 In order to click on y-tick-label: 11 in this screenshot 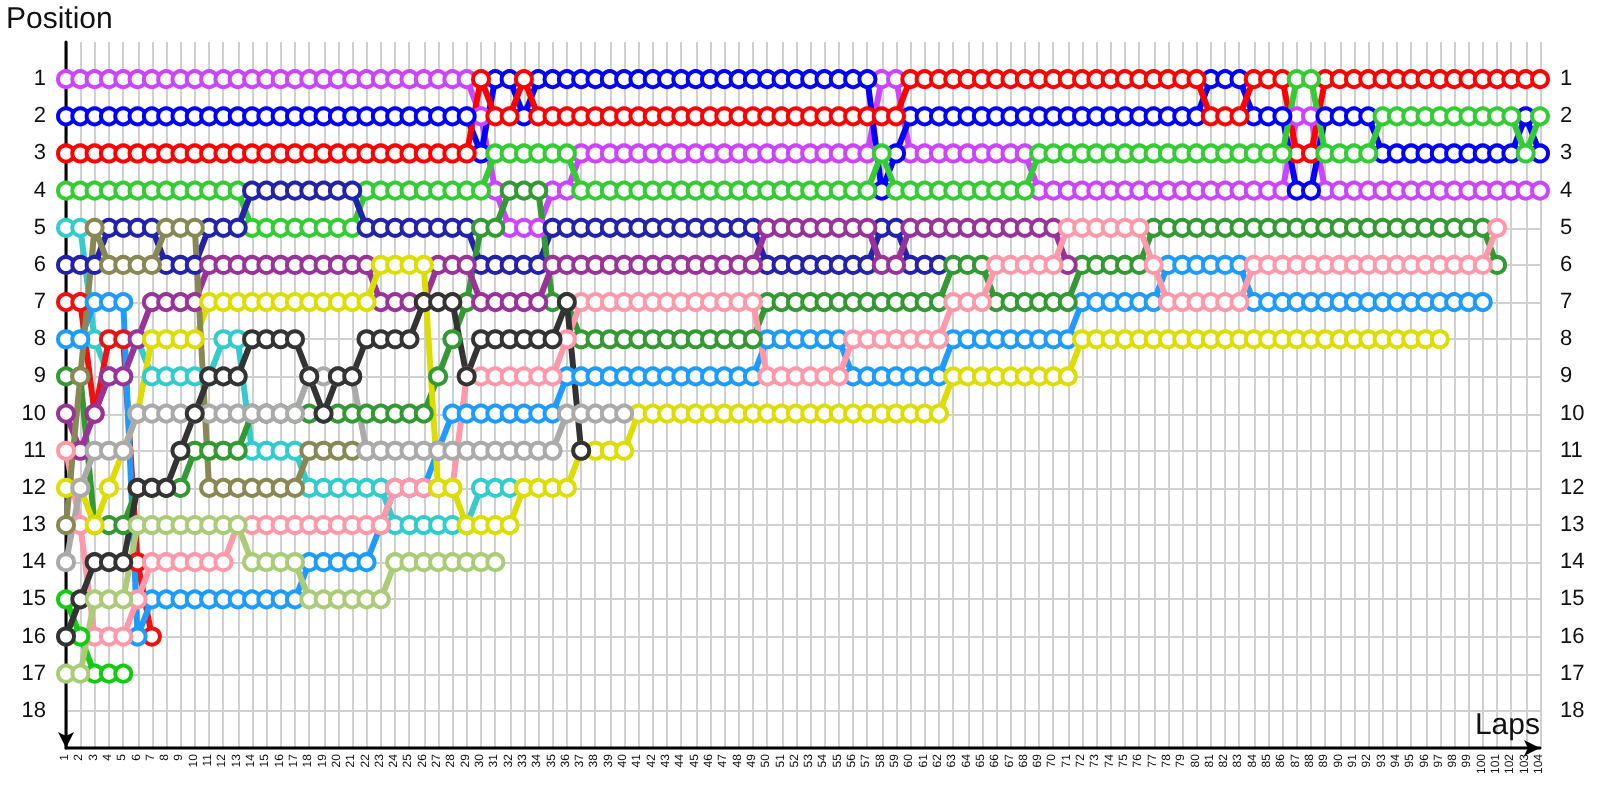, I will do `click(34, 450)`.